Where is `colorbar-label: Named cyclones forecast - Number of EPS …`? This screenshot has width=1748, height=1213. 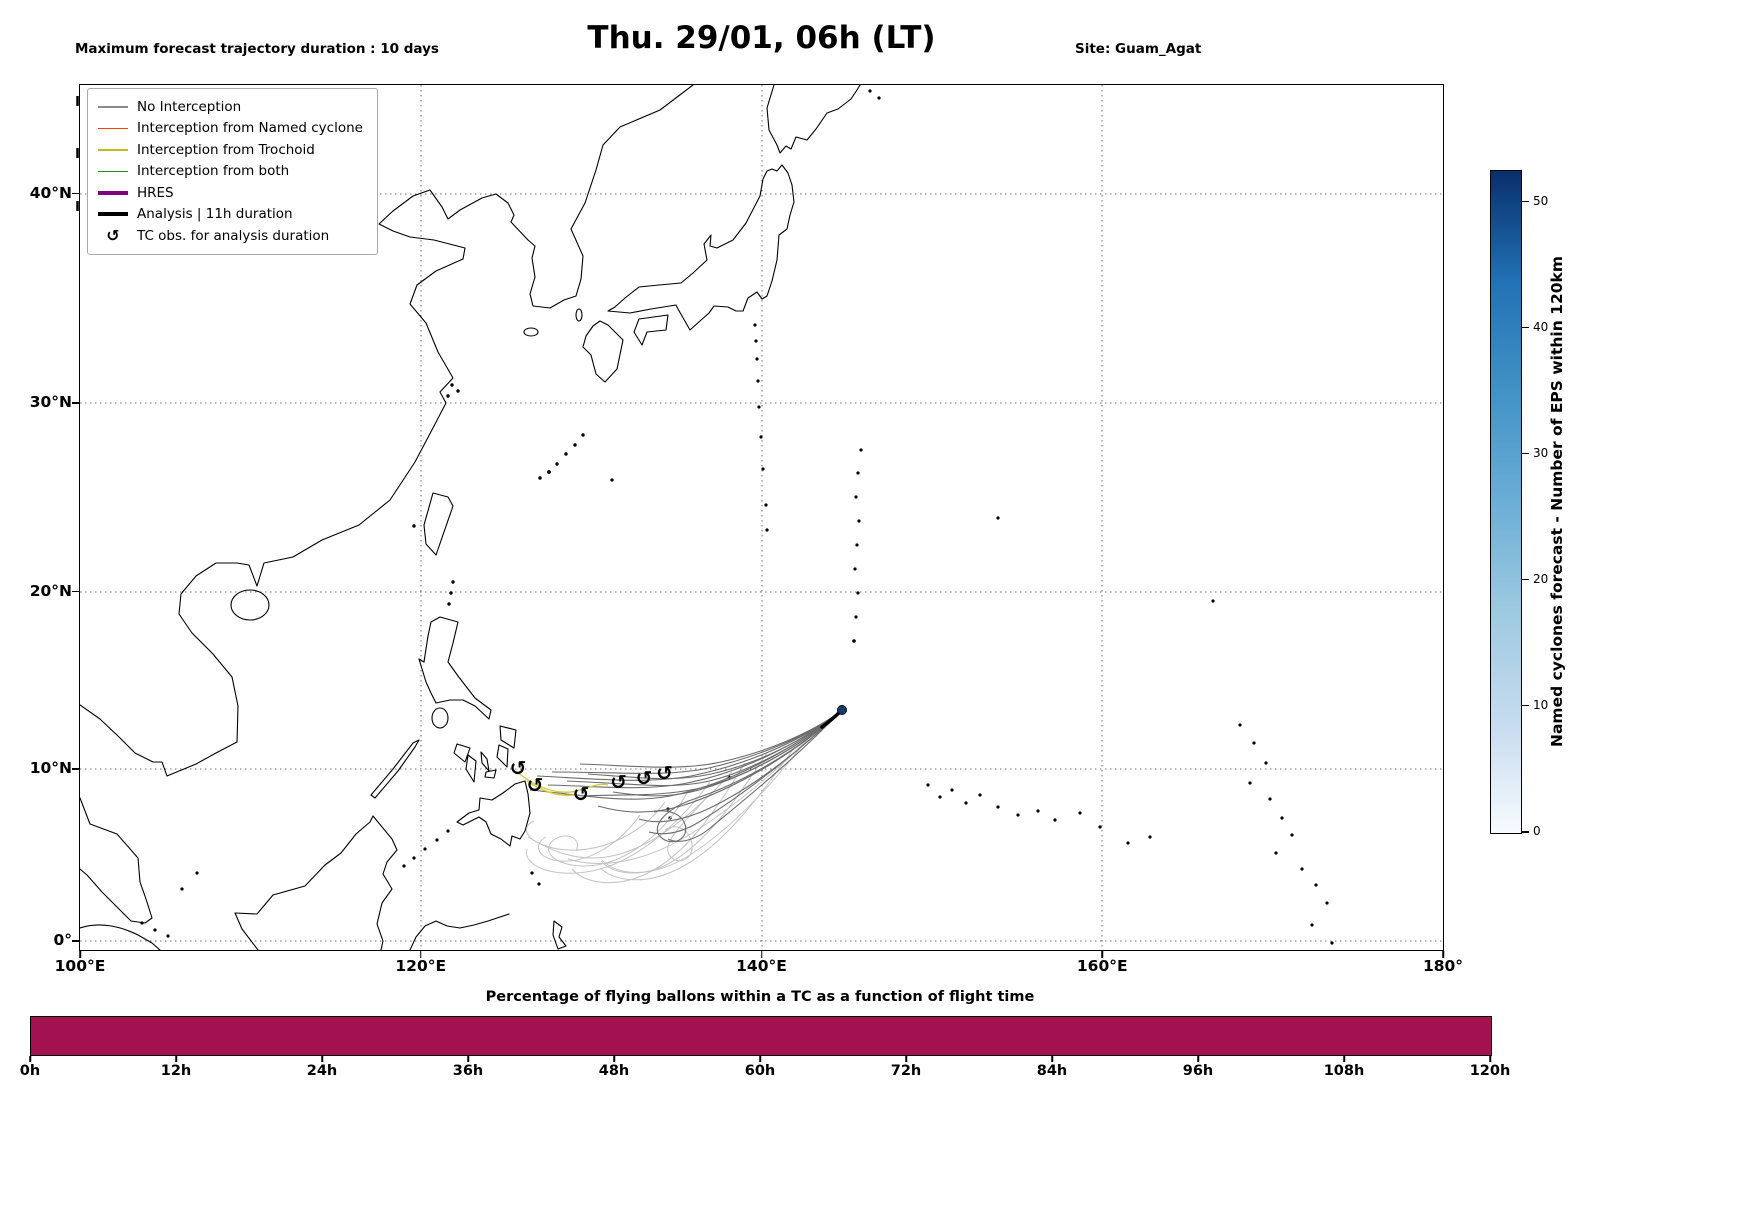 colorbar-label: Named cyclones forecast - Number of EPS … is located at coordinates (1557, 501).